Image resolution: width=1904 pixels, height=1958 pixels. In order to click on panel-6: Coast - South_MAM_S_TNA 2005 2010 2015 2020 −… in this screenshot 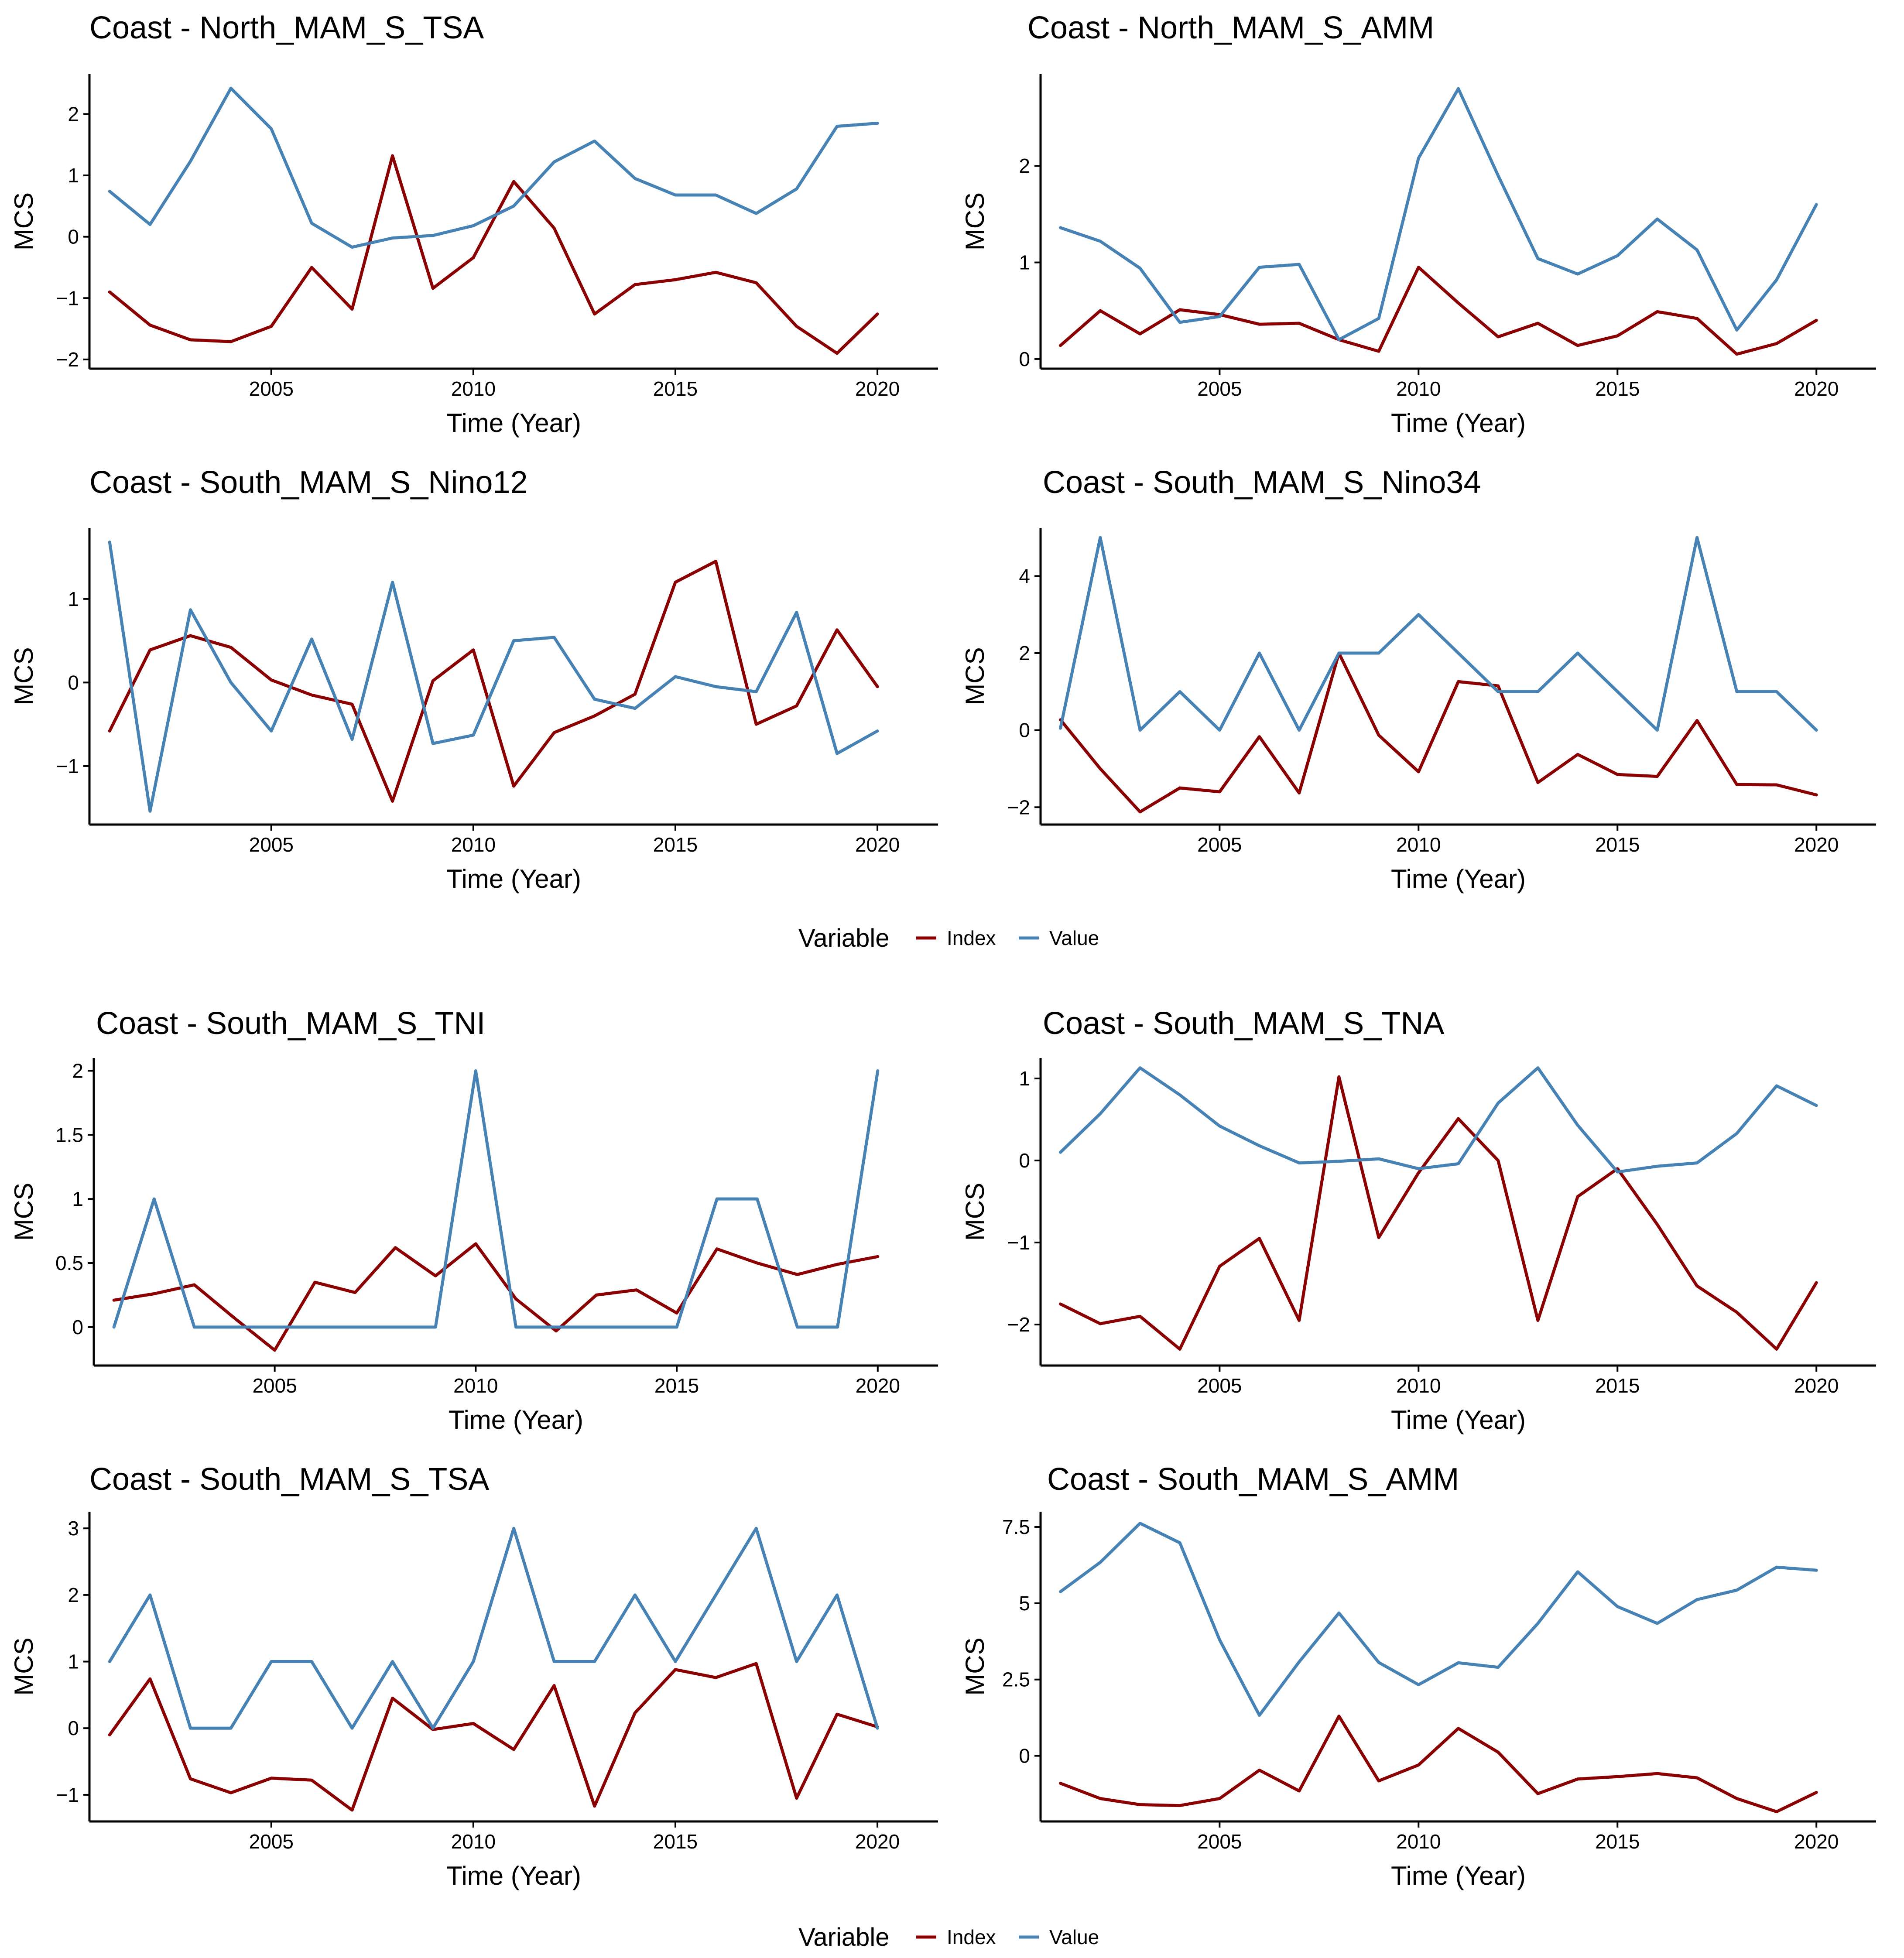, I will do `click(1418, 1220)`.